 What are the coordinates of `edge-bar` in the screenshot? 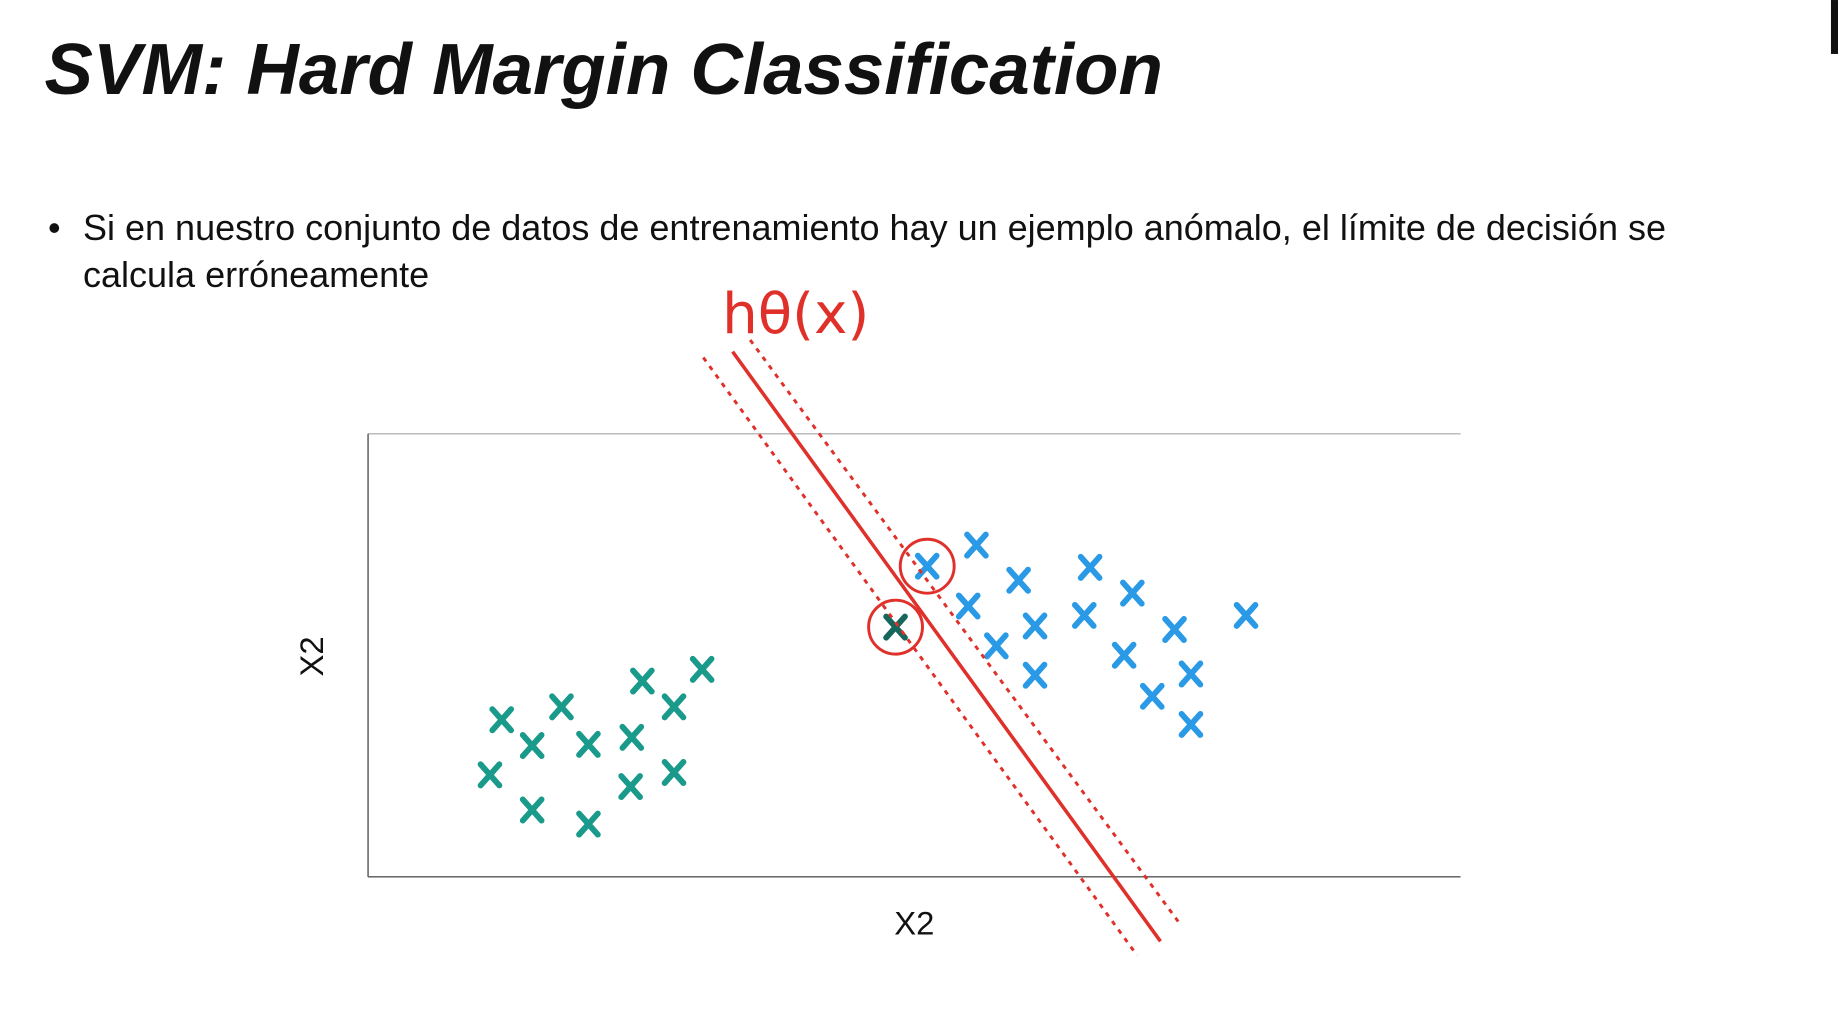 It's located at (1834, 27).